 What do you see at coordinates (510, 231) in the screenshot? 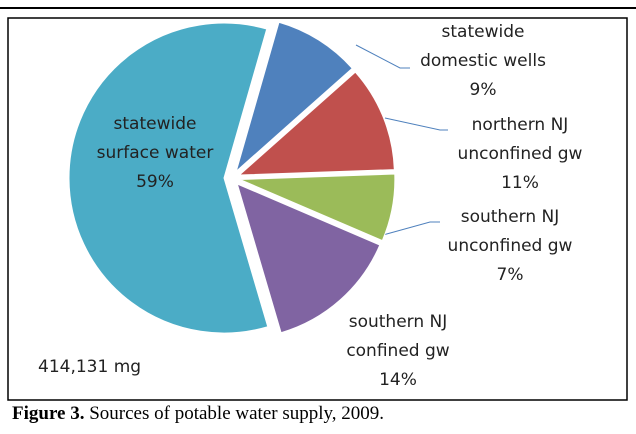
I see `category-label: southern NJ unconfined gw` at bounding box center [510, 231].